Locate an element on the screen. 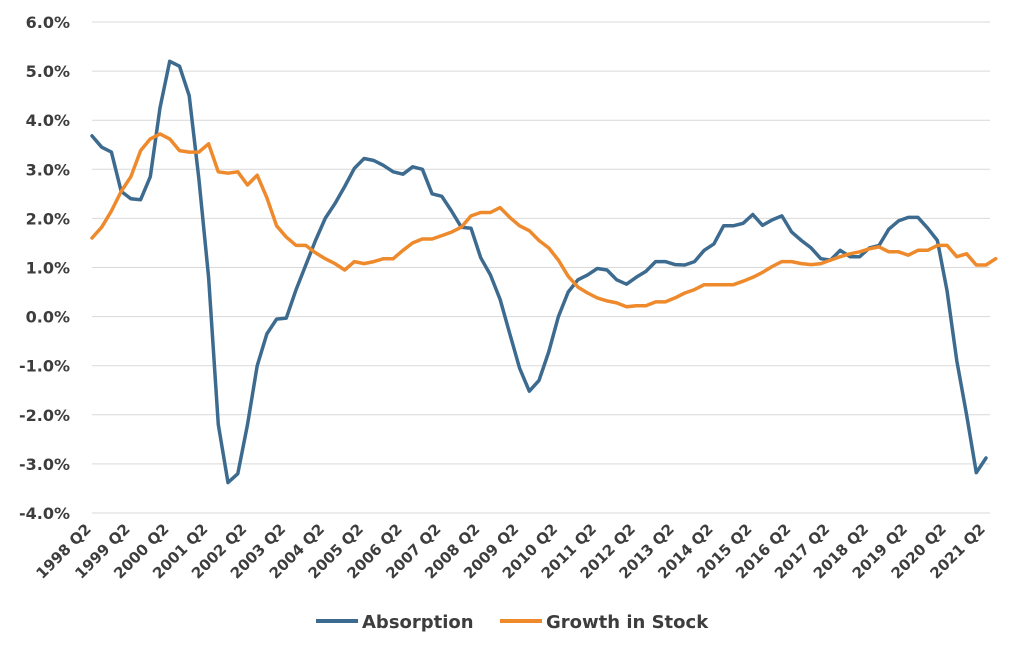  y-tick-label: 0.0% is located at coordinates (48, 317).